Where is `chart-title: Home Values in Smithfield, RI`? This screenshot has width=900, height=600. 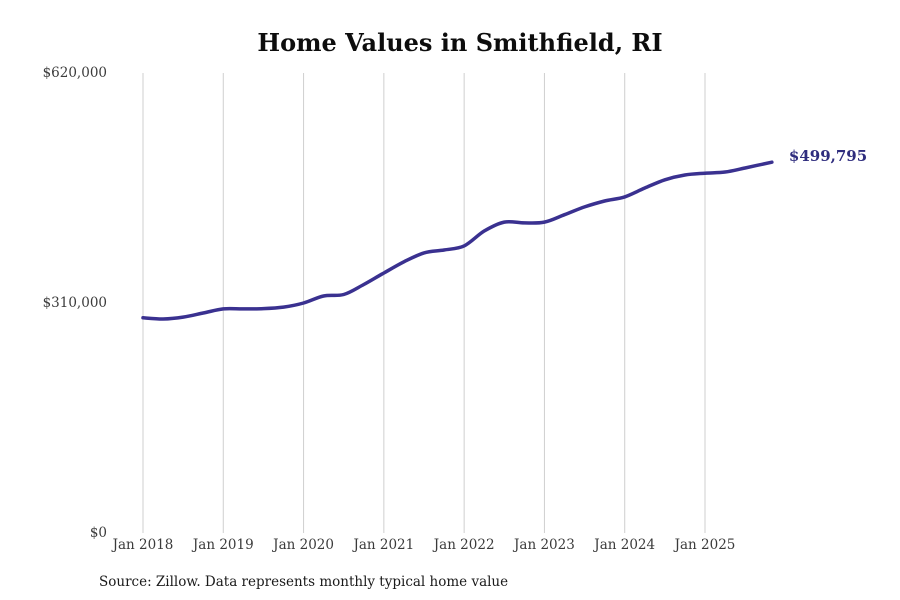 chart-title: Home Values in Smithfield, RI is located at coordinates (460, 42).